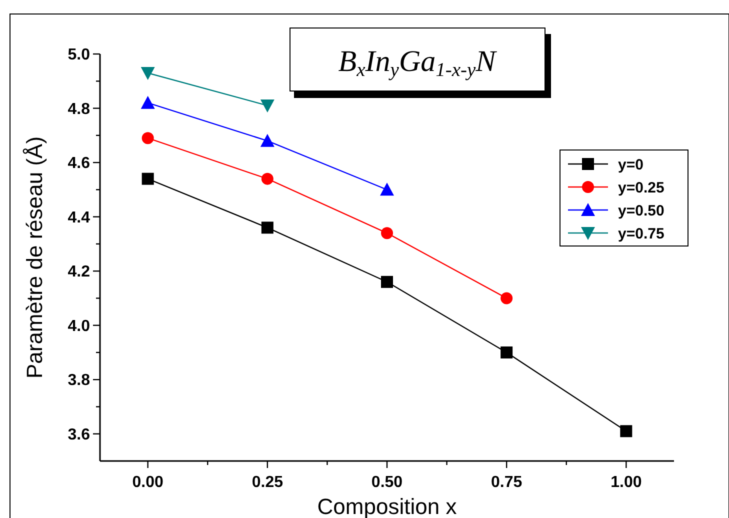 The height and width of the screenshot is (518, 729). I want to click on x-tick-label: 1.00, so click(626, 482).